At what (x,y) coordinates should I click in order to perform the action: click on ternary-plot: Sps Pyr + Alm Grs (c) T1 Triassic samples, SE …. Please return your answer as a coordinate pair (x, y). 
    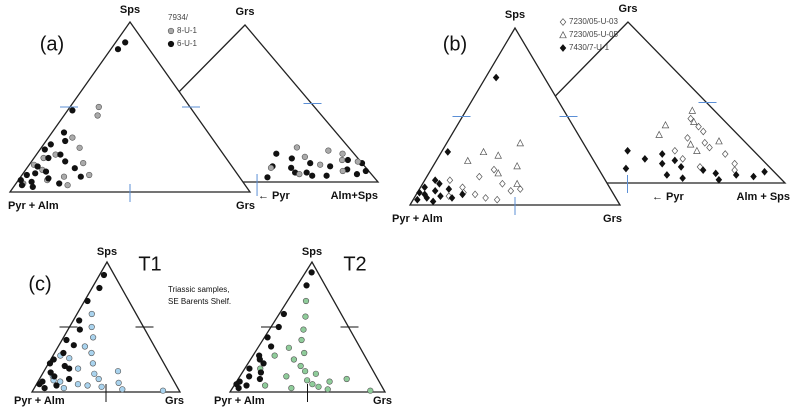
    Looking at the image, I should click on (122, 326).